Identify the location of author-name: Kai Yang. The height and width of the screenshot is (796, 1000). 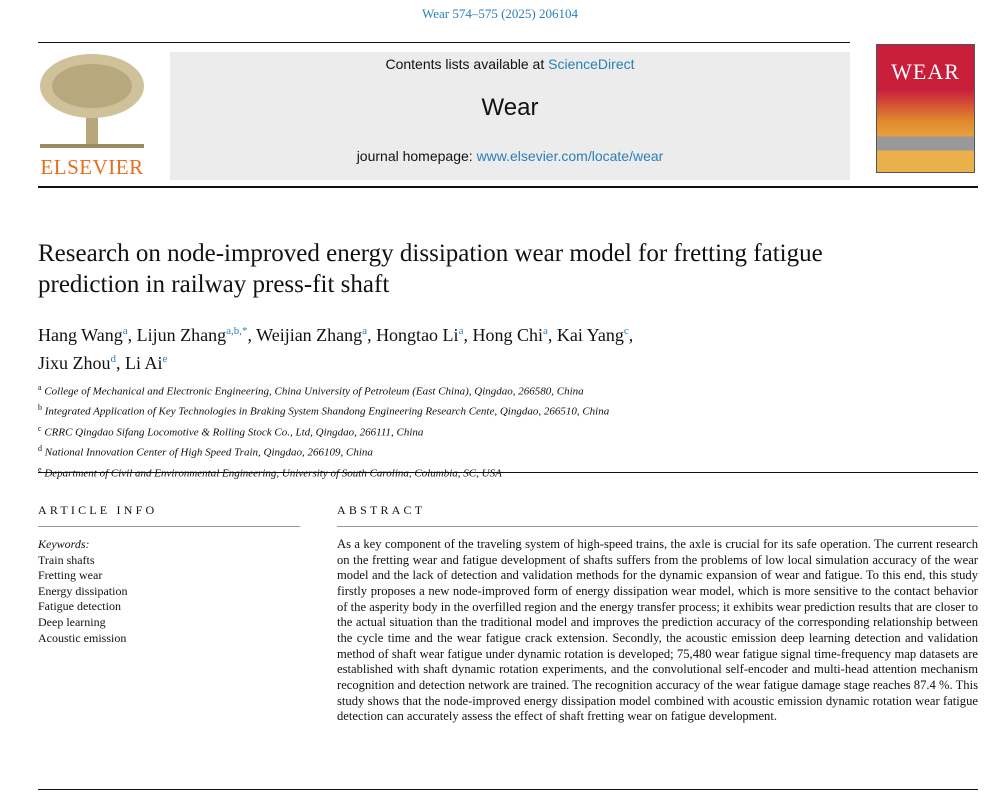
(590, 335).